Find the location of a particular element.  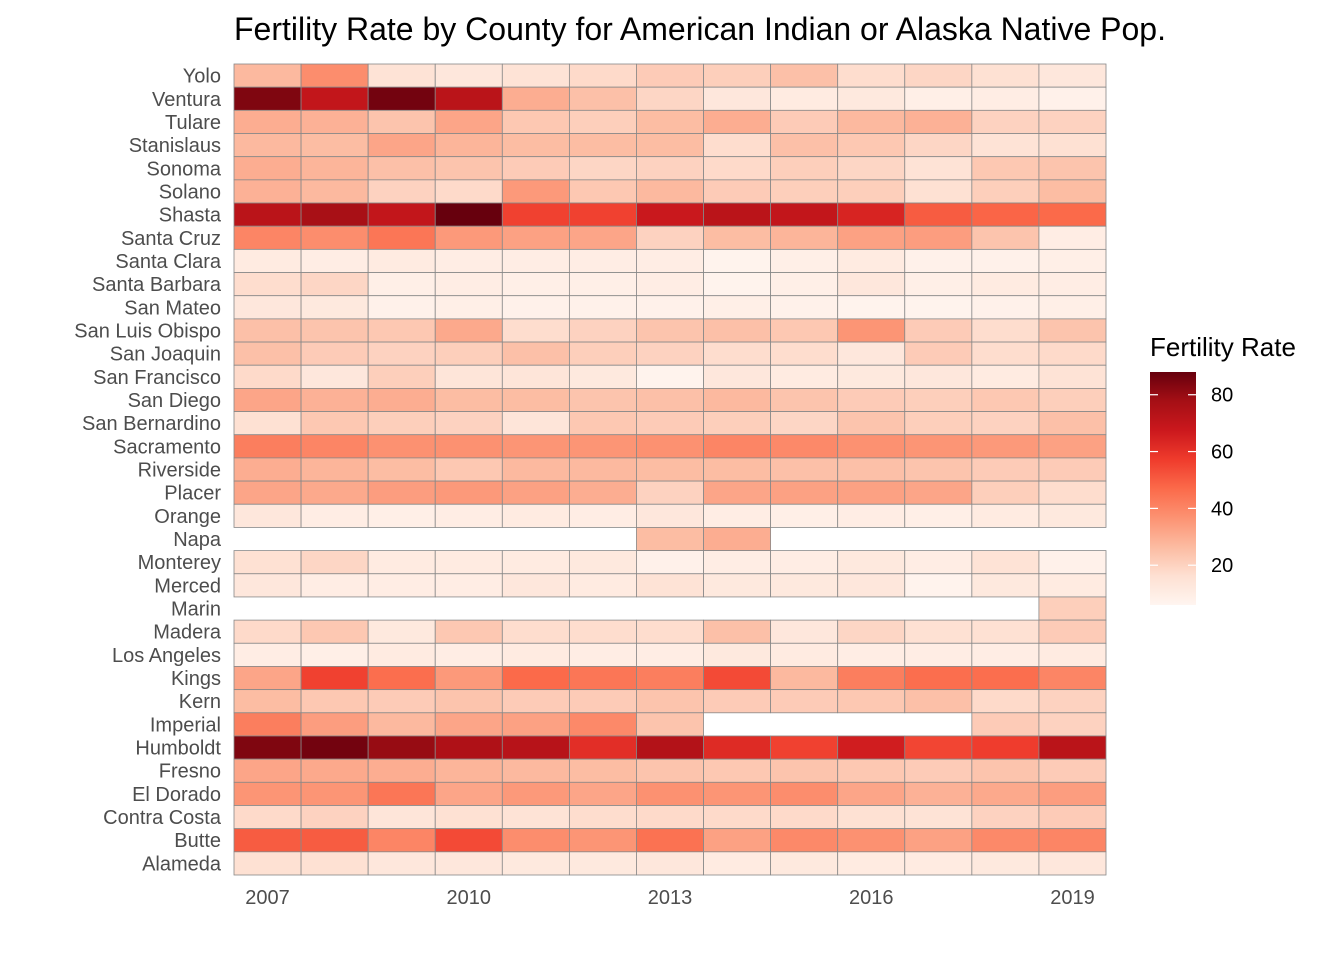

y-tick-label: San Mateo is located at coordinates (172, 308).